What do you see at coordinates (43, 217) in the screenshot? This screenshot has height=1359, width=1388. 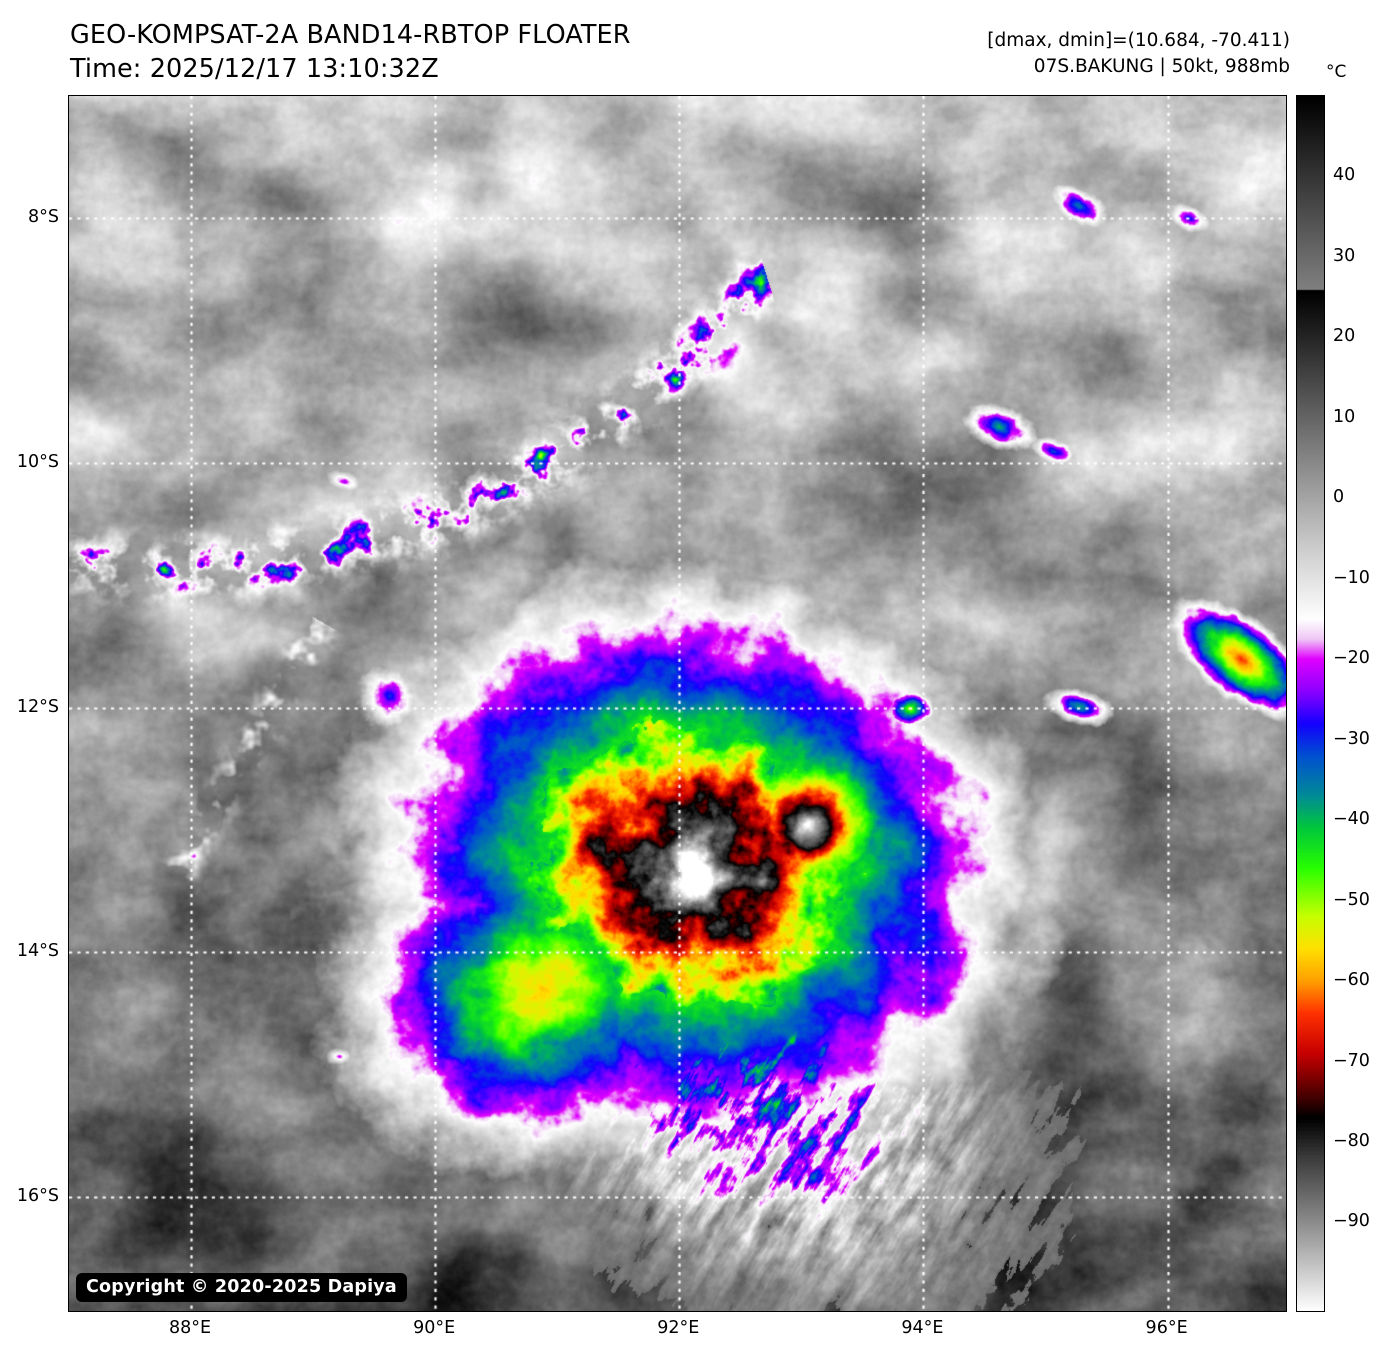 I see `y-tick-0: 8°S` at bounding box center [43, 217].